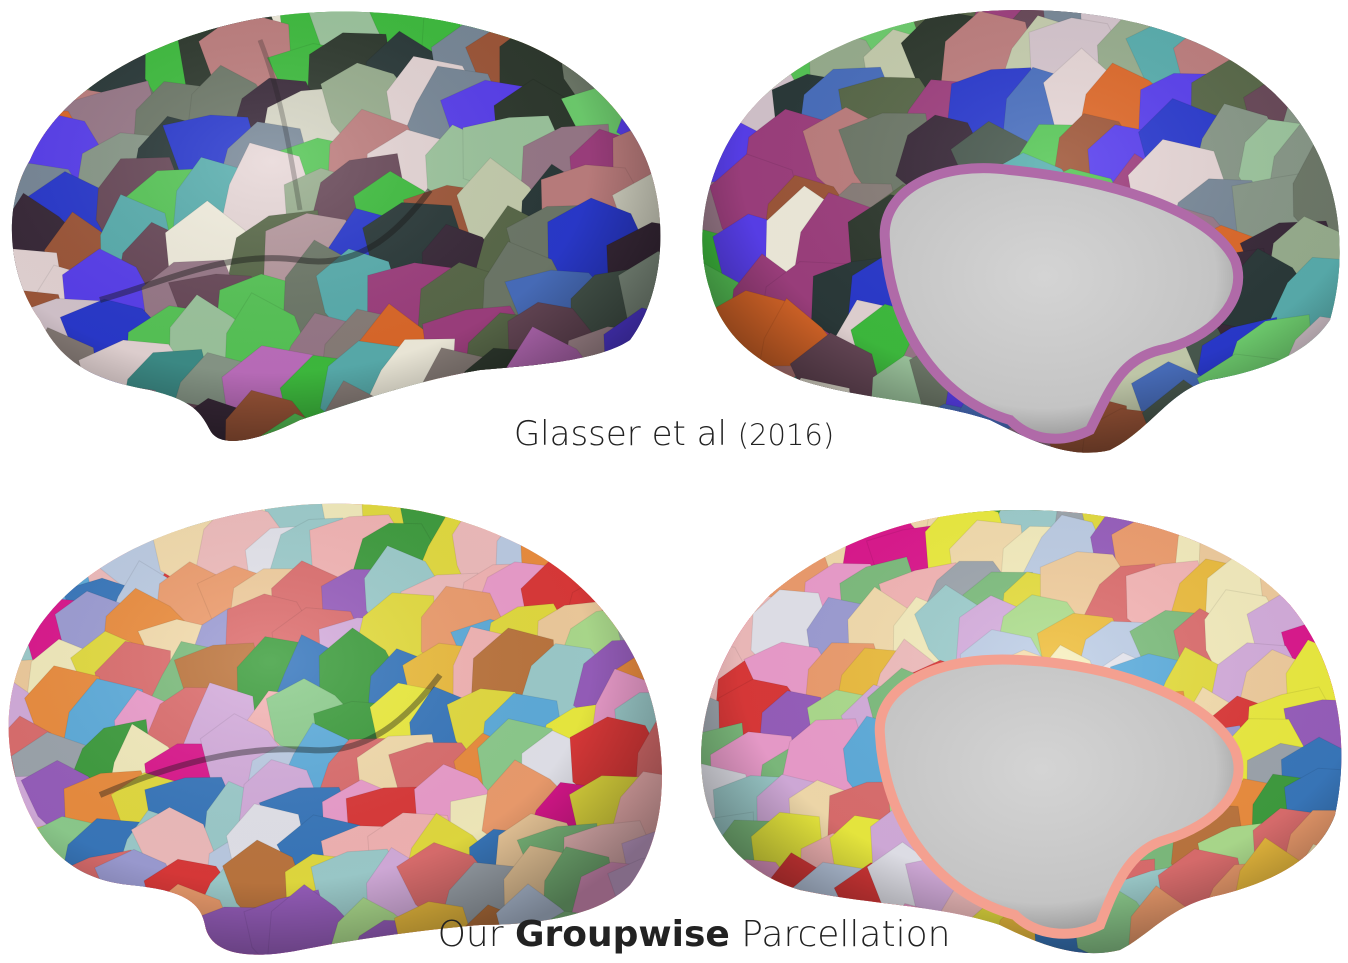  What do you see at coordinates (620, 434) in the screenshot?
I see `caption-authors: Glasser et al` at bounding box center [620, 434].